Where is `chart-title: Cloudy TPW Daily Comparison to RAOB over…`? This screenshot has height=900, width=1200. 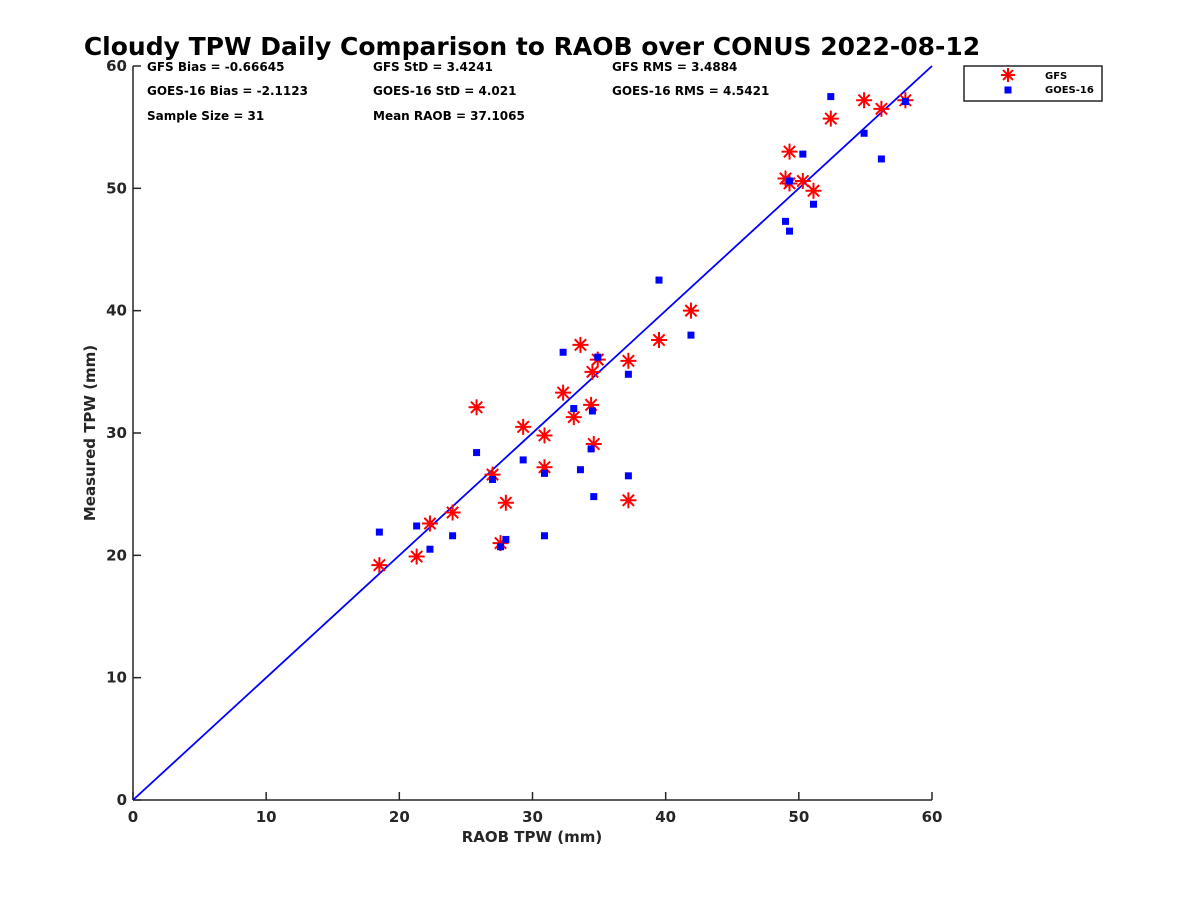 chart-title: Cloudy TPW Daily Comparison to RAOB over… is located at coordinates (532, 46).